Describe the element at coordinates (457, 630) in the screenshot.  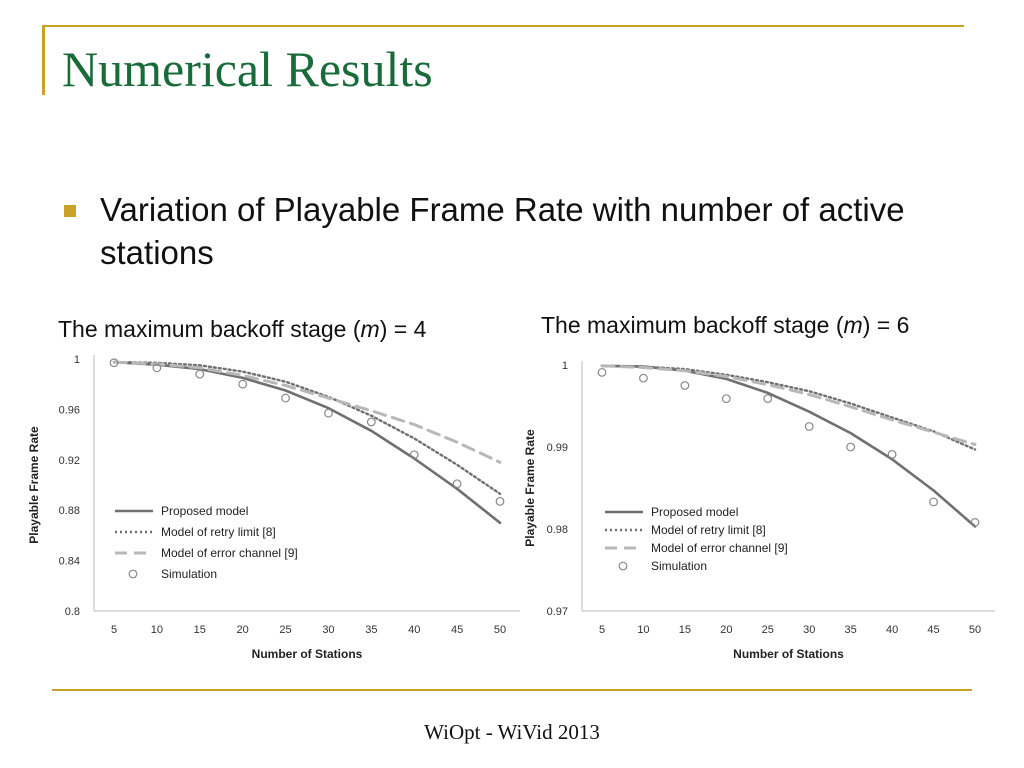
I see `left-x-tick-label: 45` at that location.